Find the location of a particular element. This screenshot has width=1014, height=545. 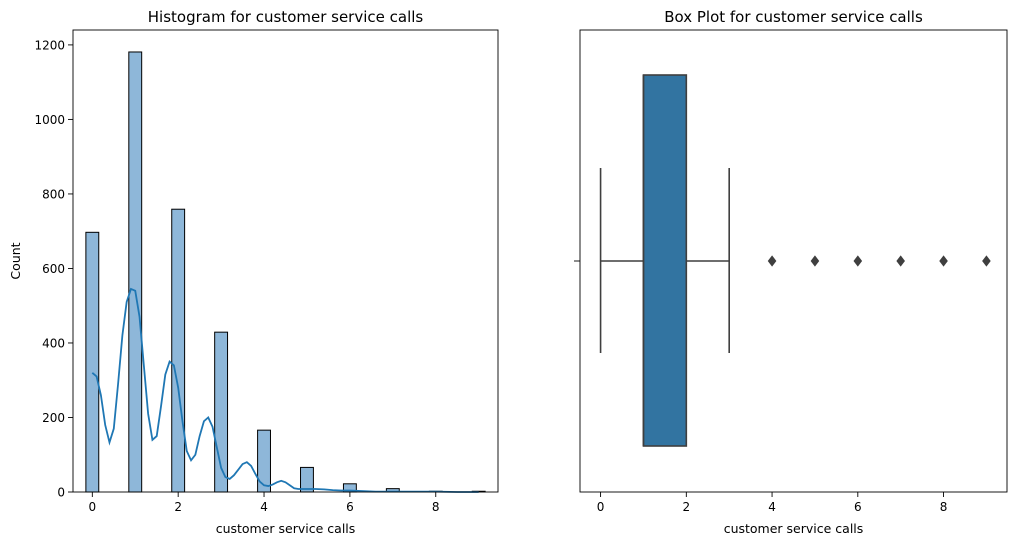

boxplot-x-axis-label: customer service calls is located at coordinates (794, 528).